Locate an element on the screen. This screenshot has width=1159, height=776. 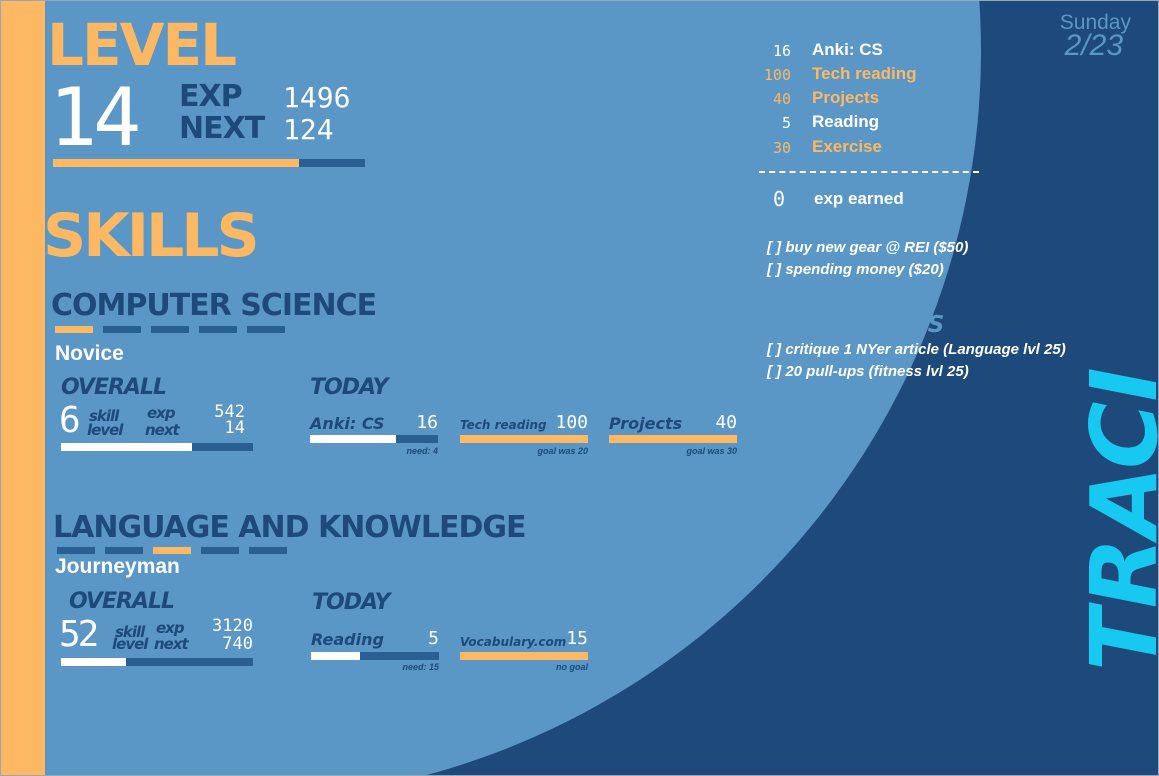
exp-small-value: 3120 is located at coordinates (232, 626).